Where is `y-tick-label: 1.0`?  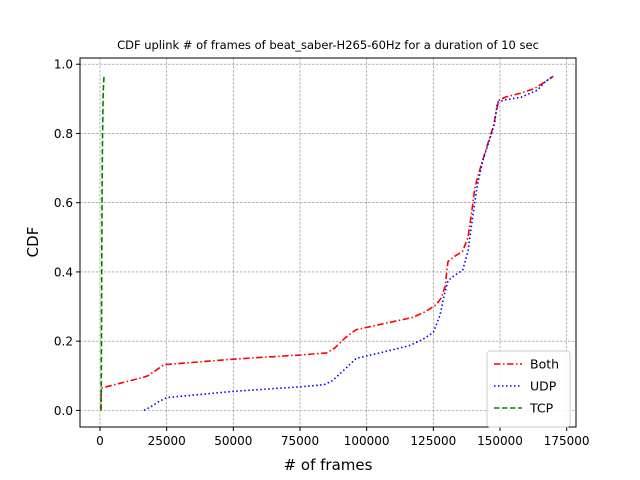
y-tick-label: 1.0 is located at coordinates (63, 65).